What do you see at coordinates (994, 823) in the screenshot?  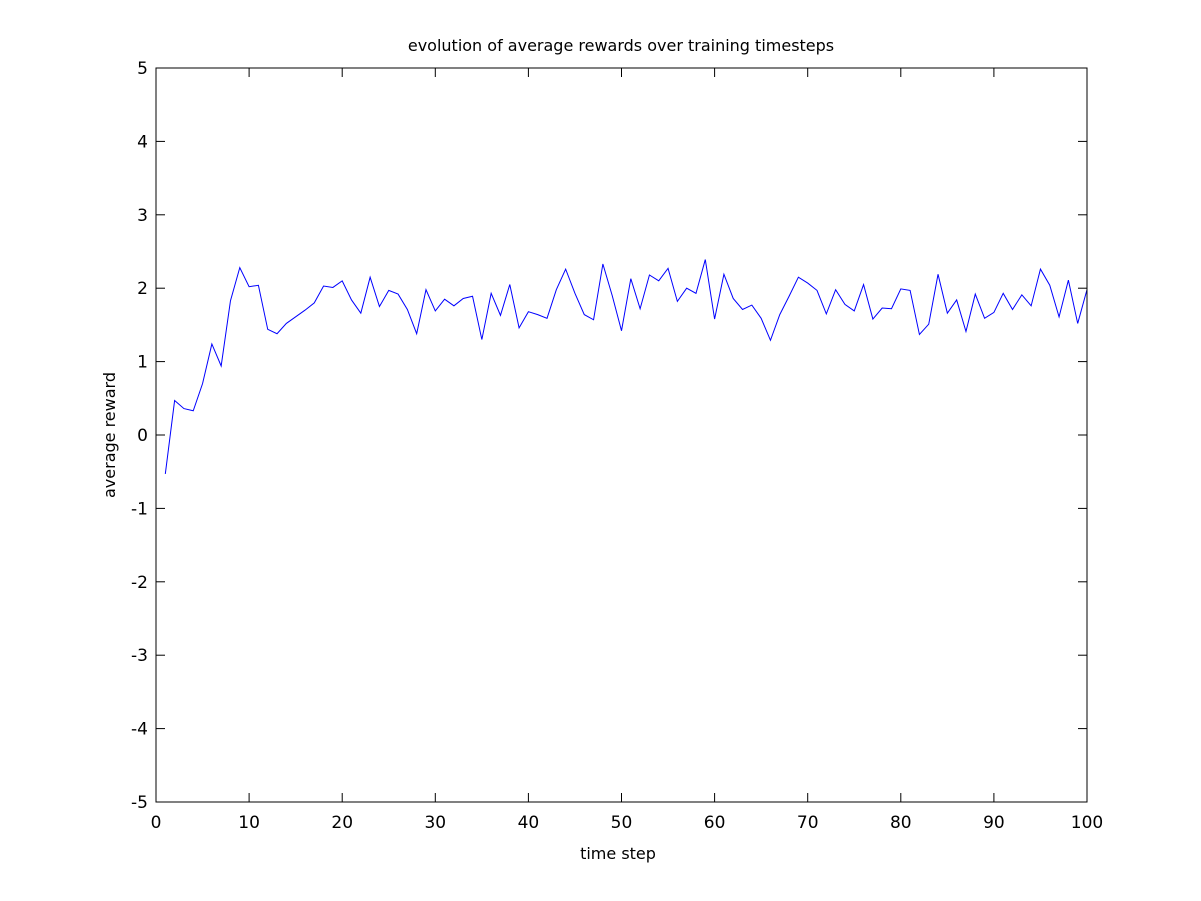 I see `x-tick-label: 90` at bounding box center [994, 823].